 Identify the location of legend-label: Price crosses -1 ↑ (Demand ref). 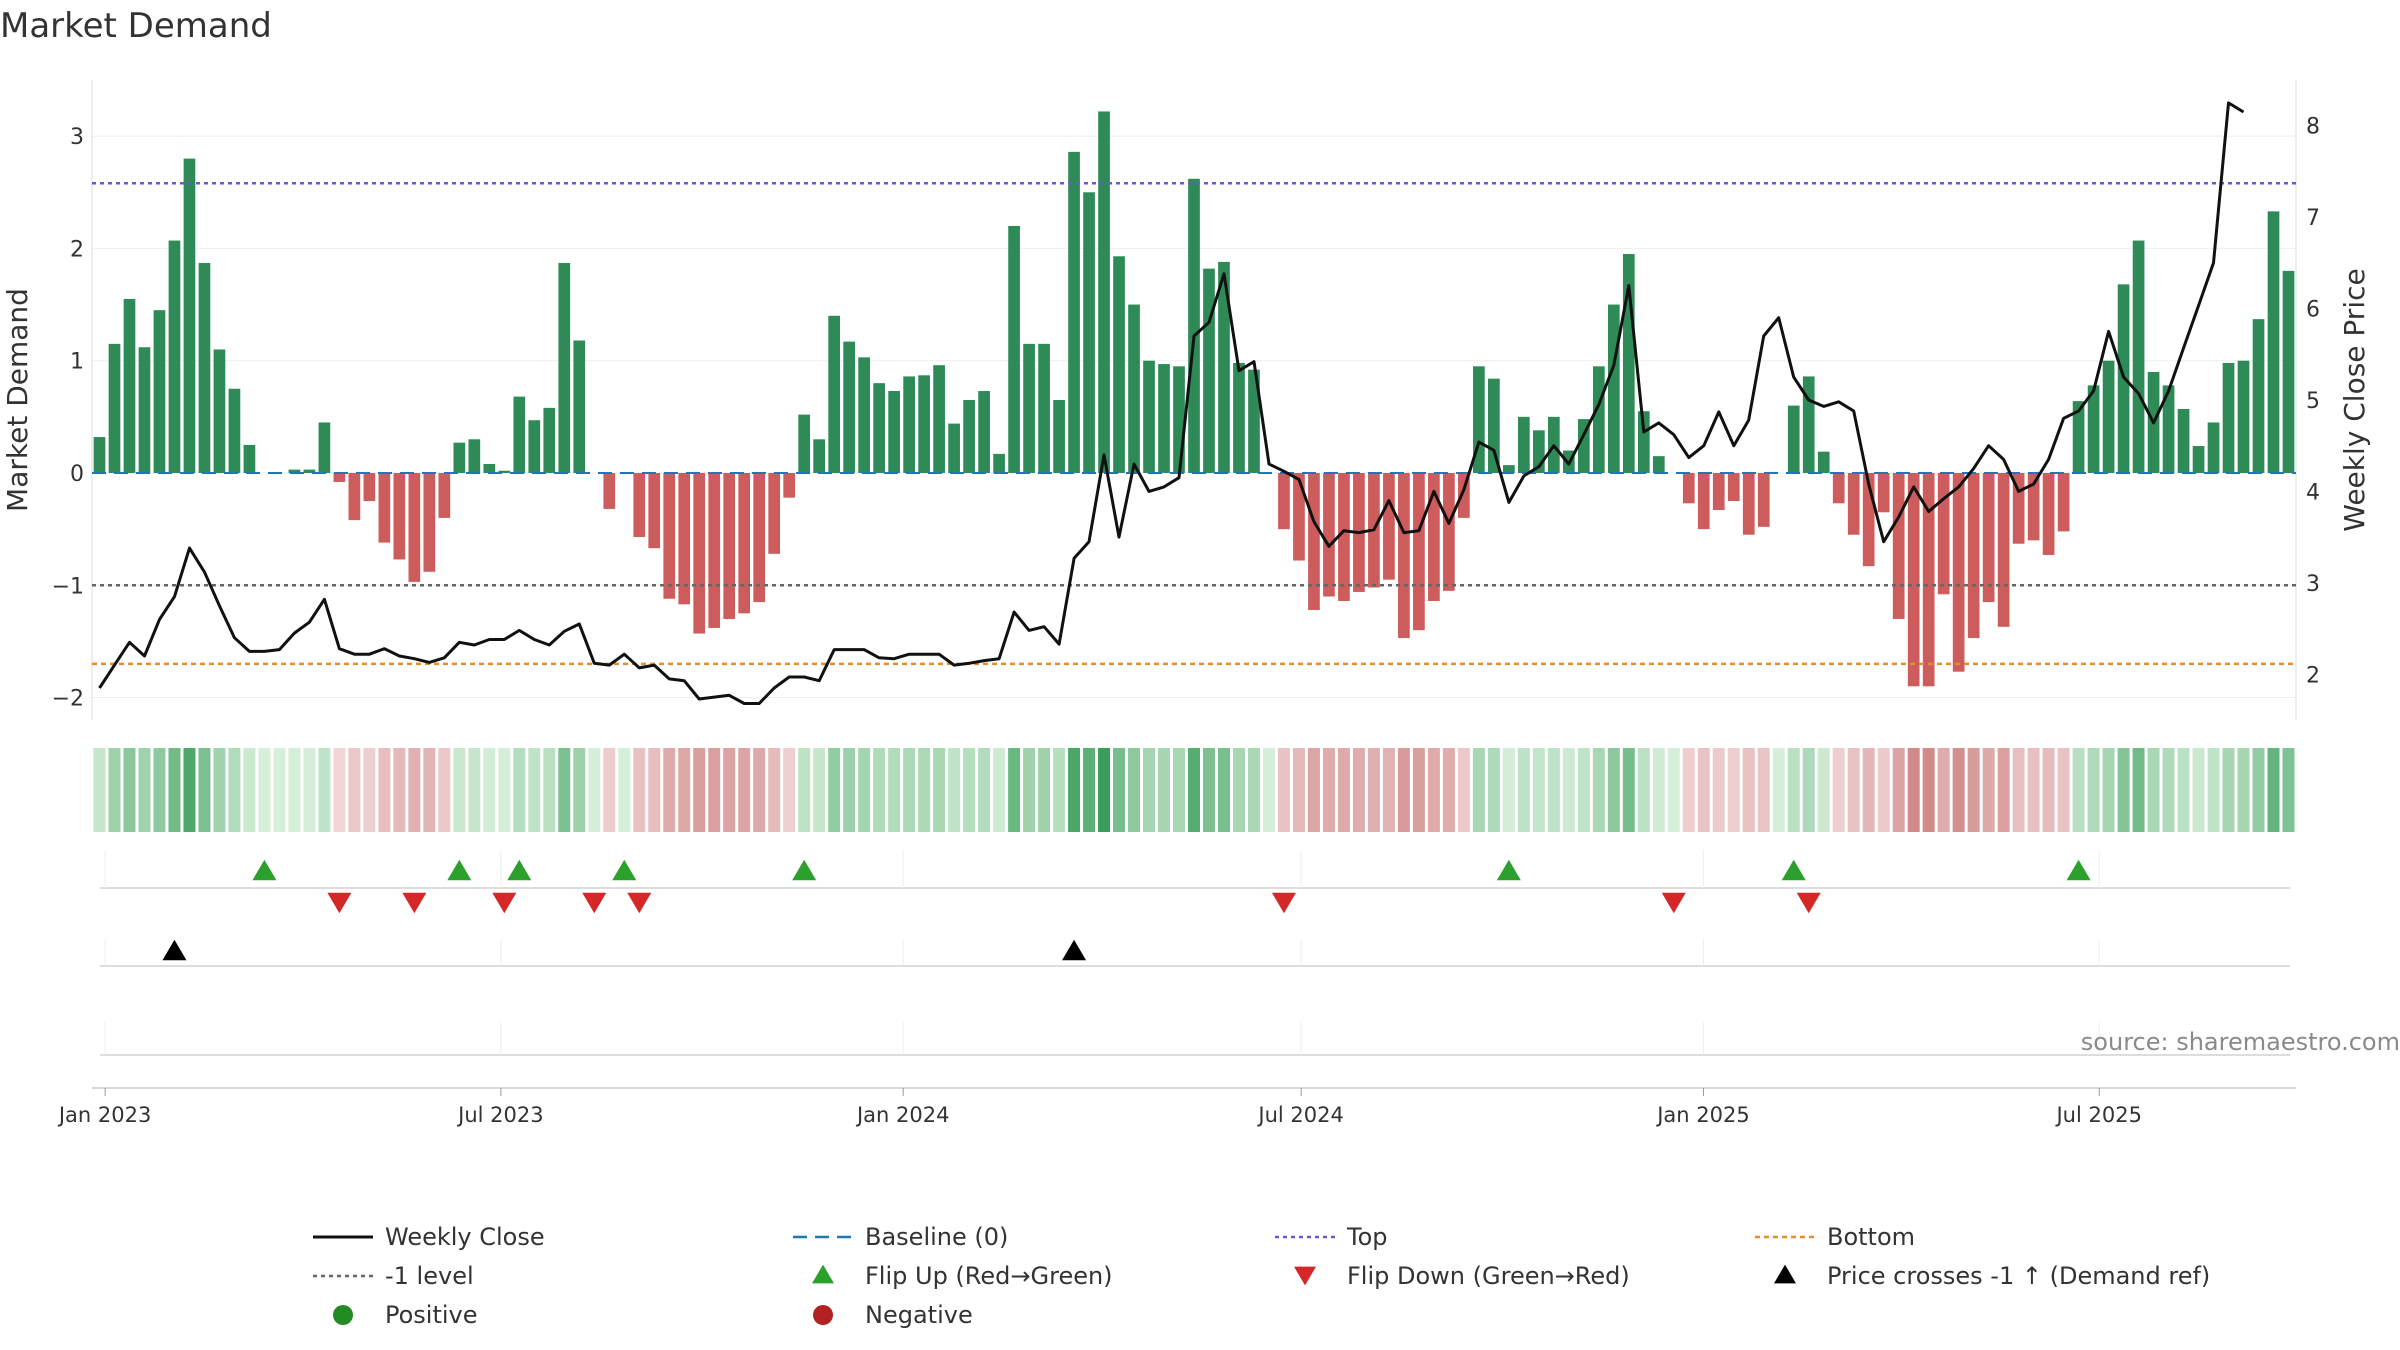
(2018, 1276).